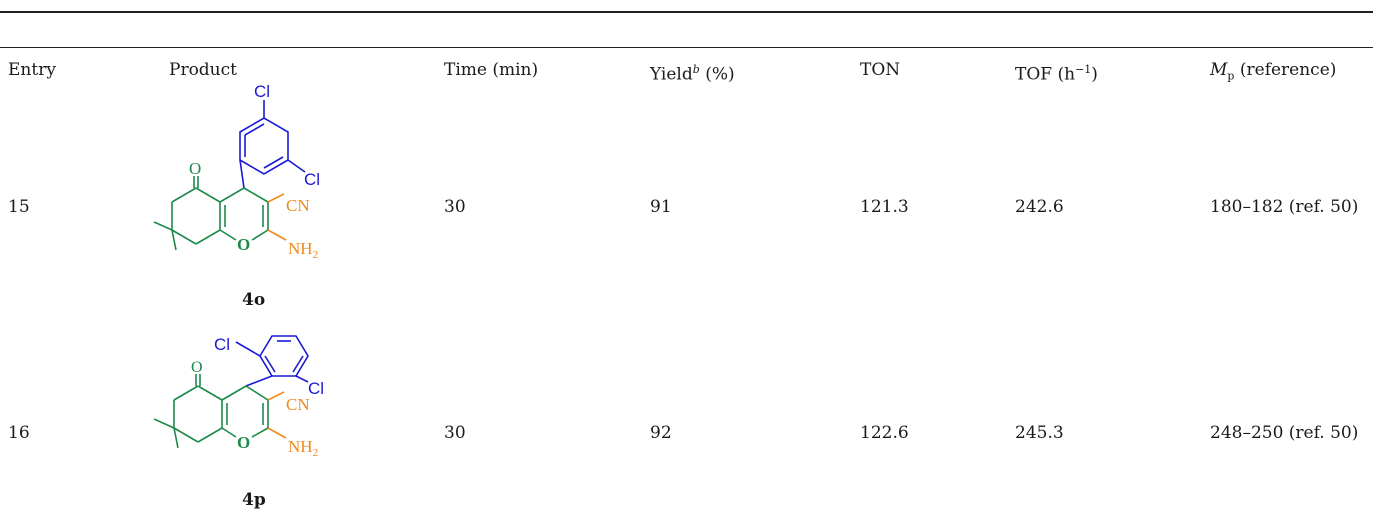 The width and height of the screenshot is (1373, 517). What do you see at coordinates (236, 171) in the screenshot?
I see `structure-4o: Cl Cl O O CN NH2` at bounding box center [236, 171].